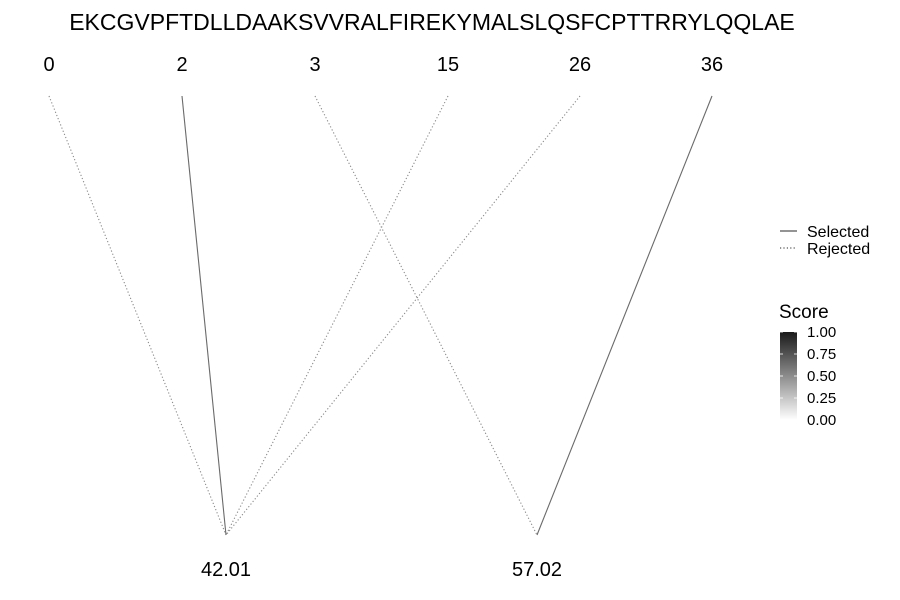 The width and height of the screenshot is (900, 600). What do you see at coordinates (712, 65) in the screenshot?
I see `top-node-label: 36` at bounding box center [712, 65].